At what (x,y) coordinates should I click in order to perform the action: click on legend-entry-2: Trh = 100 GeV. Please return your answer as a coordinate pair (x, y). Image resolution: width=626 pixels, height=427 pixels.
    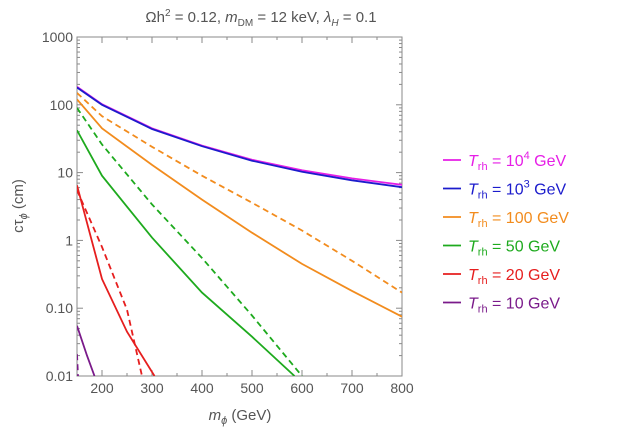
    Looking at the image, I should click on (518, 220).